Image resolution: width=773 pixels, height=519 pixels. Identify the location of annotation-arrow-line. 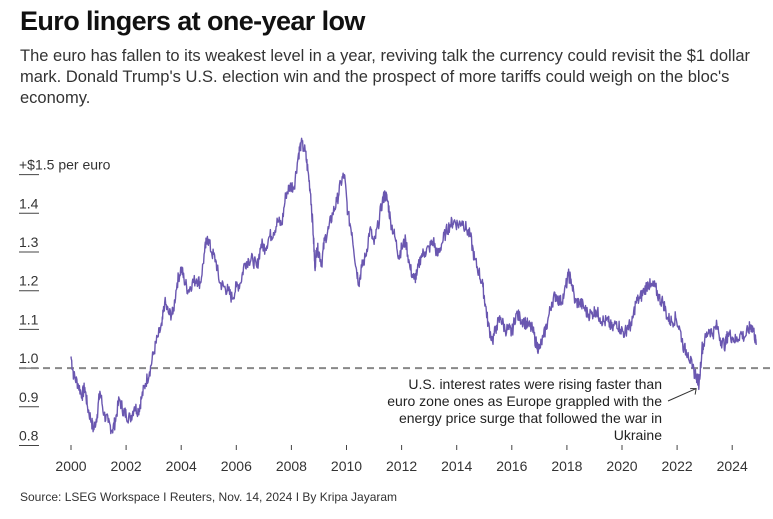
(682, 395).